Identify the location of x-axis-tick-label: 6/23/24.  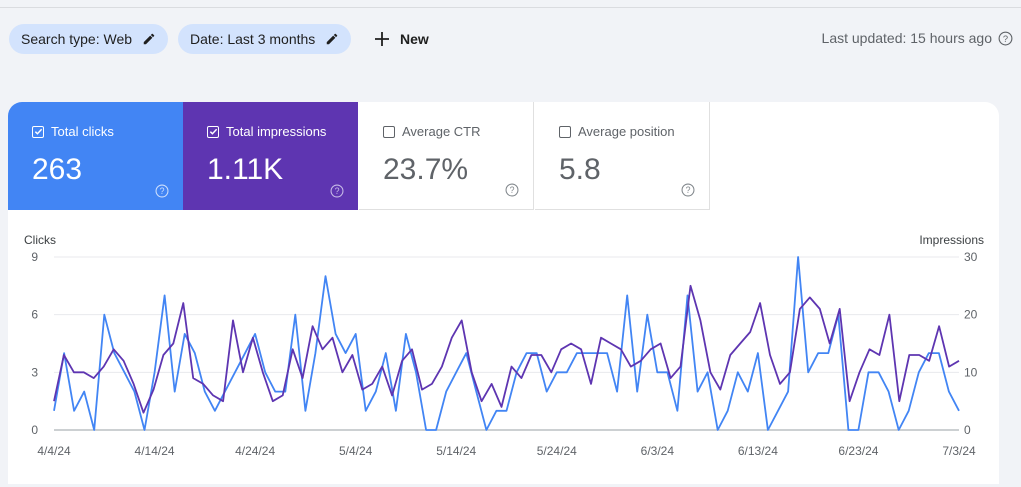
(858, 451).